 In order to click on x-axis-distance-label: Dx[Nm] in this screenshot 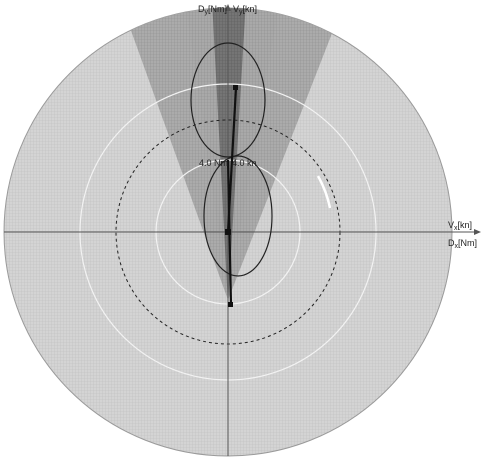, I will do `click(462, 244)`.